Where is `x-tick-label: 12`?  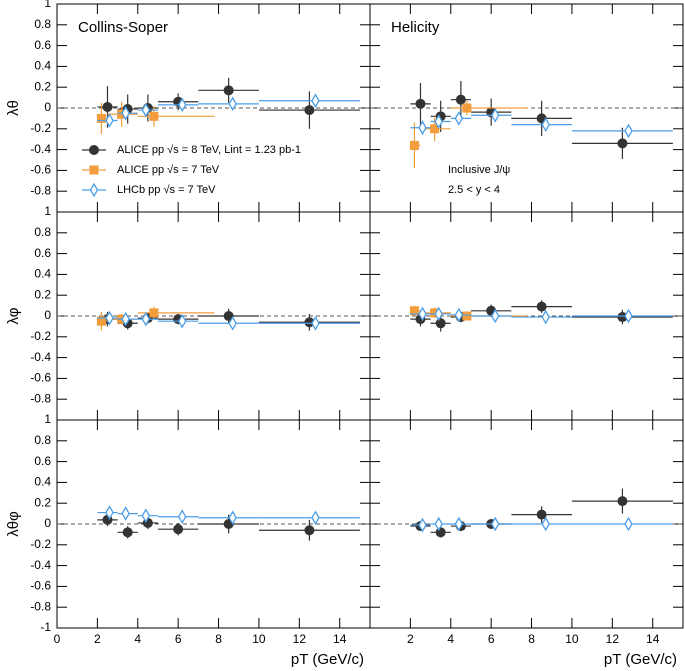 x-tick-label: 12 is located at coordinates (613, 639).